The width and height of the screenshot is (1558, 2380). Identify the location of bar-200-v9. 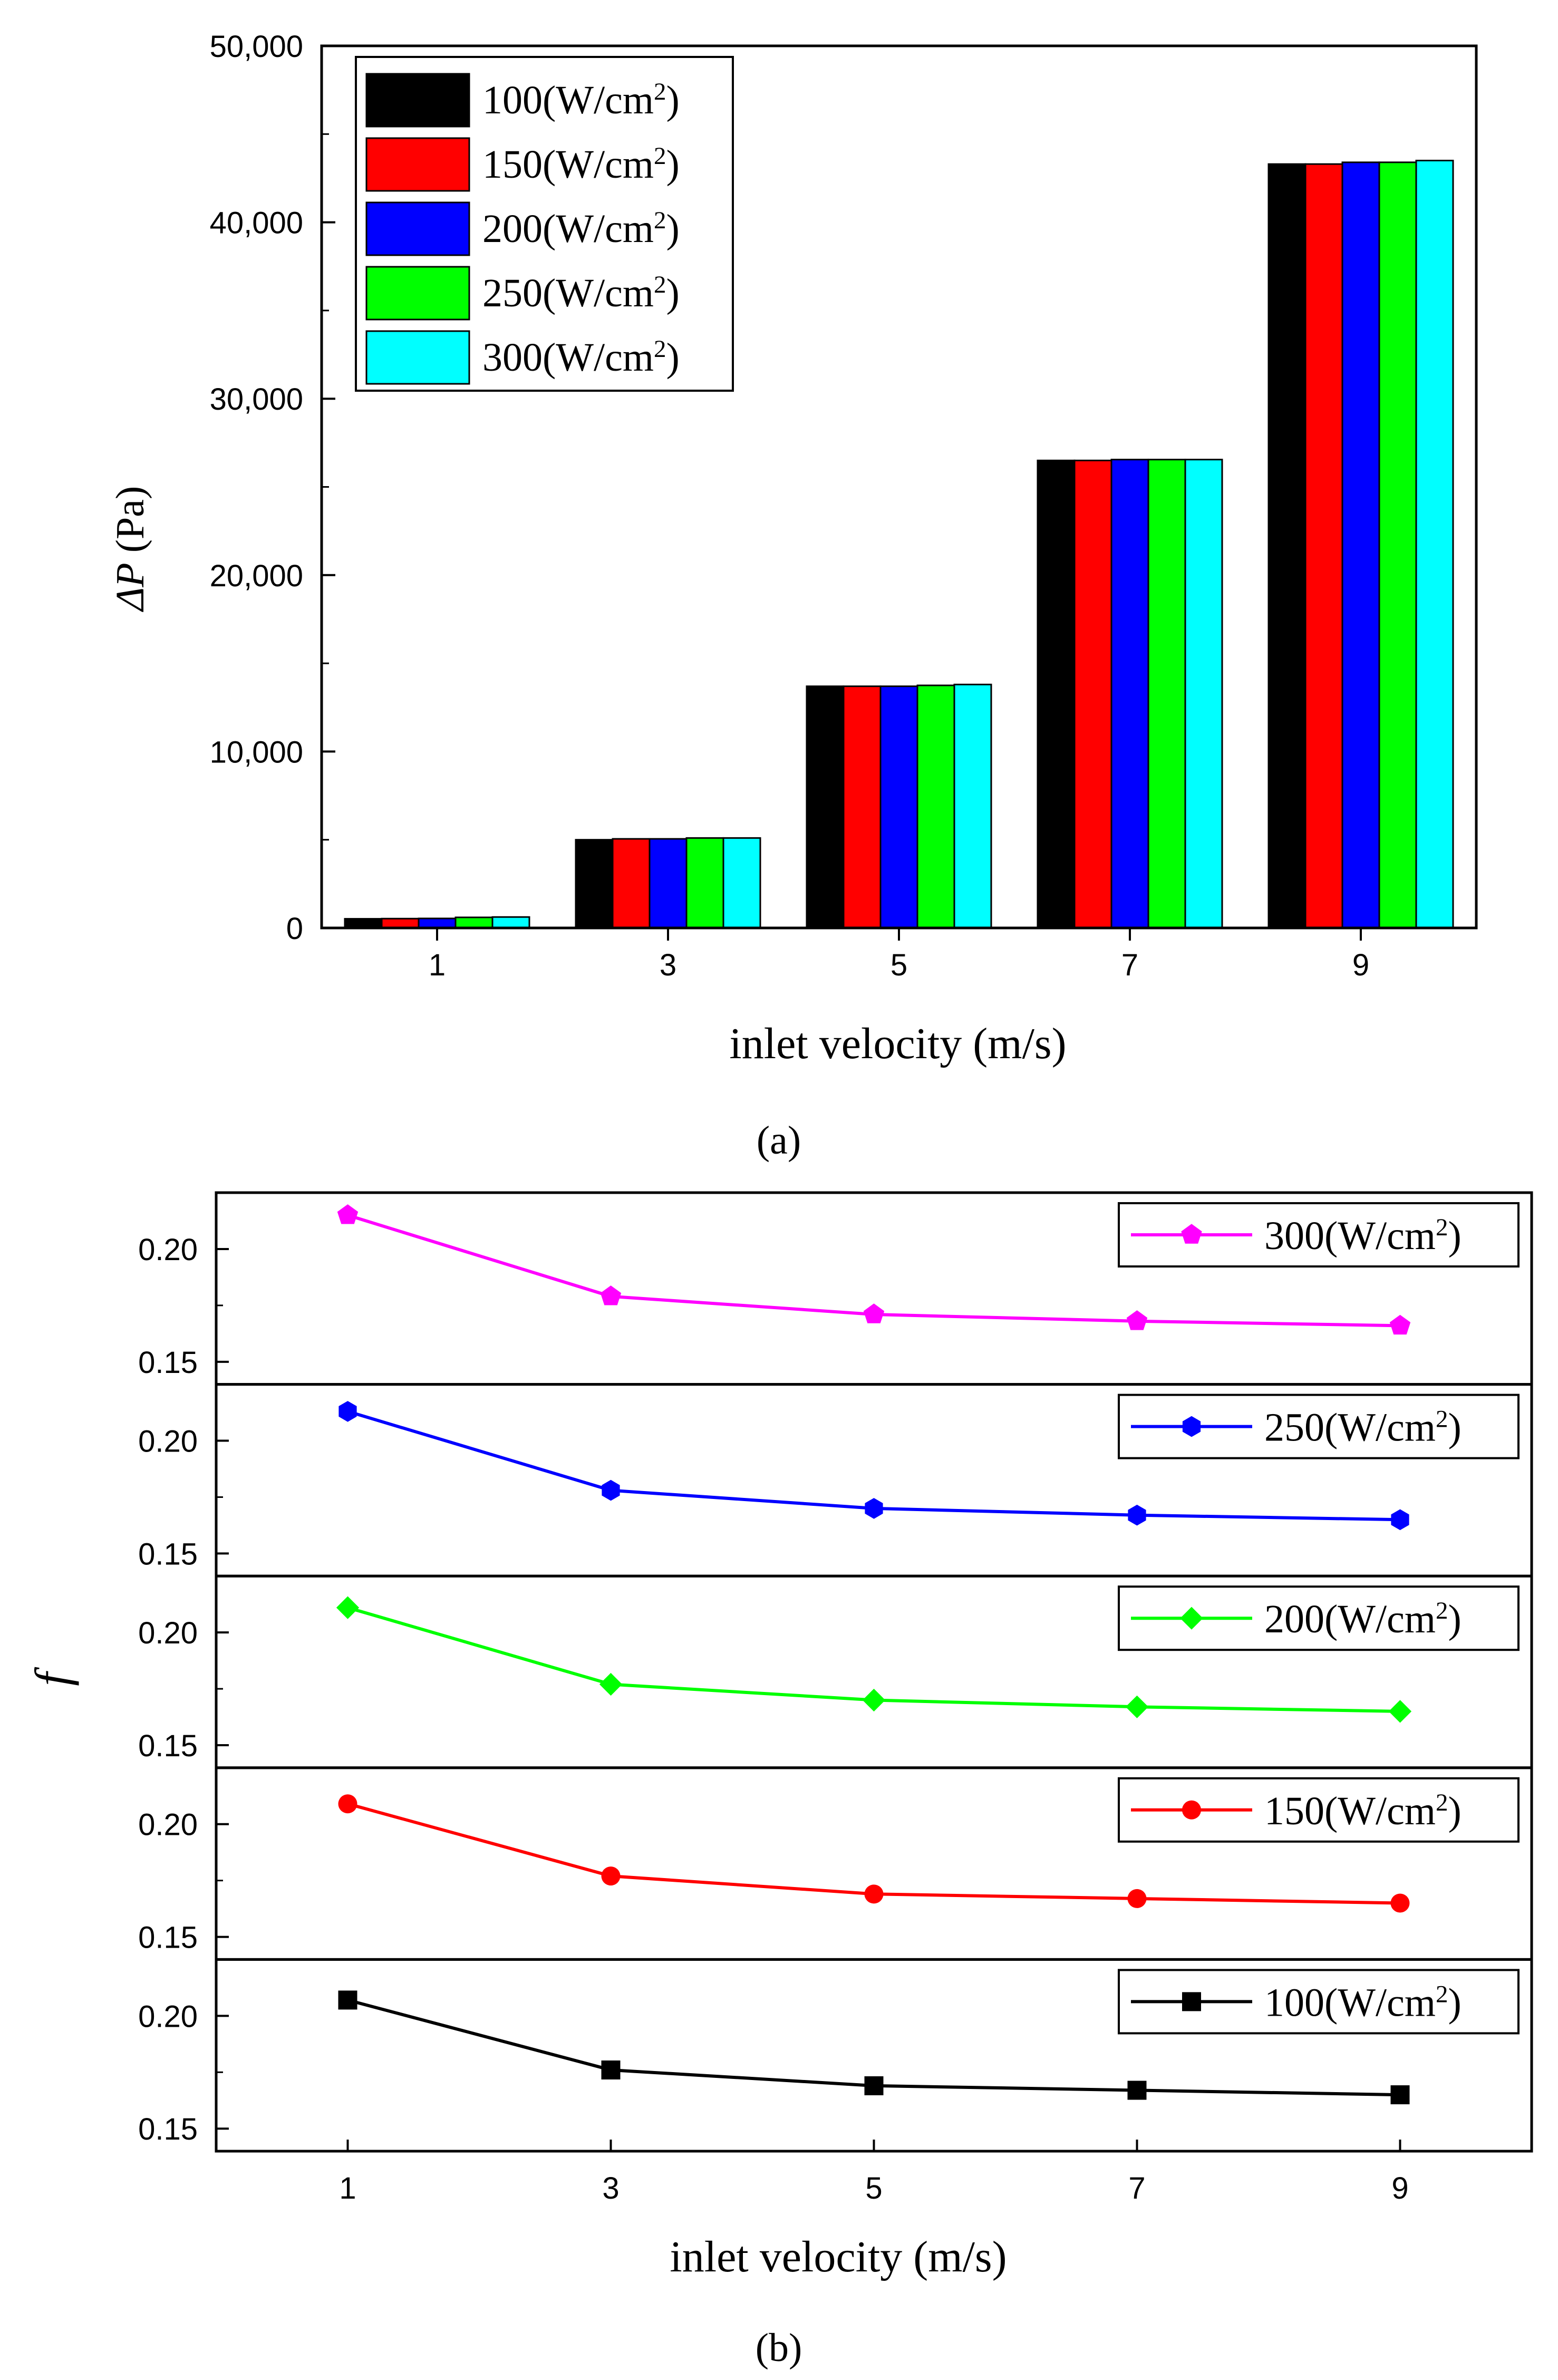
(1360, 545).